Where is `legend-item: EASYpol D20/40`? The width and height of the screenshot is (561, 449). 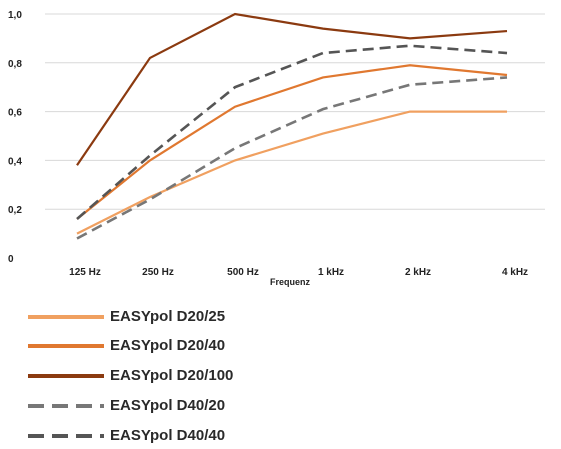
legend-item: EASYpol D20/40 is located at coordinates (210, 346).